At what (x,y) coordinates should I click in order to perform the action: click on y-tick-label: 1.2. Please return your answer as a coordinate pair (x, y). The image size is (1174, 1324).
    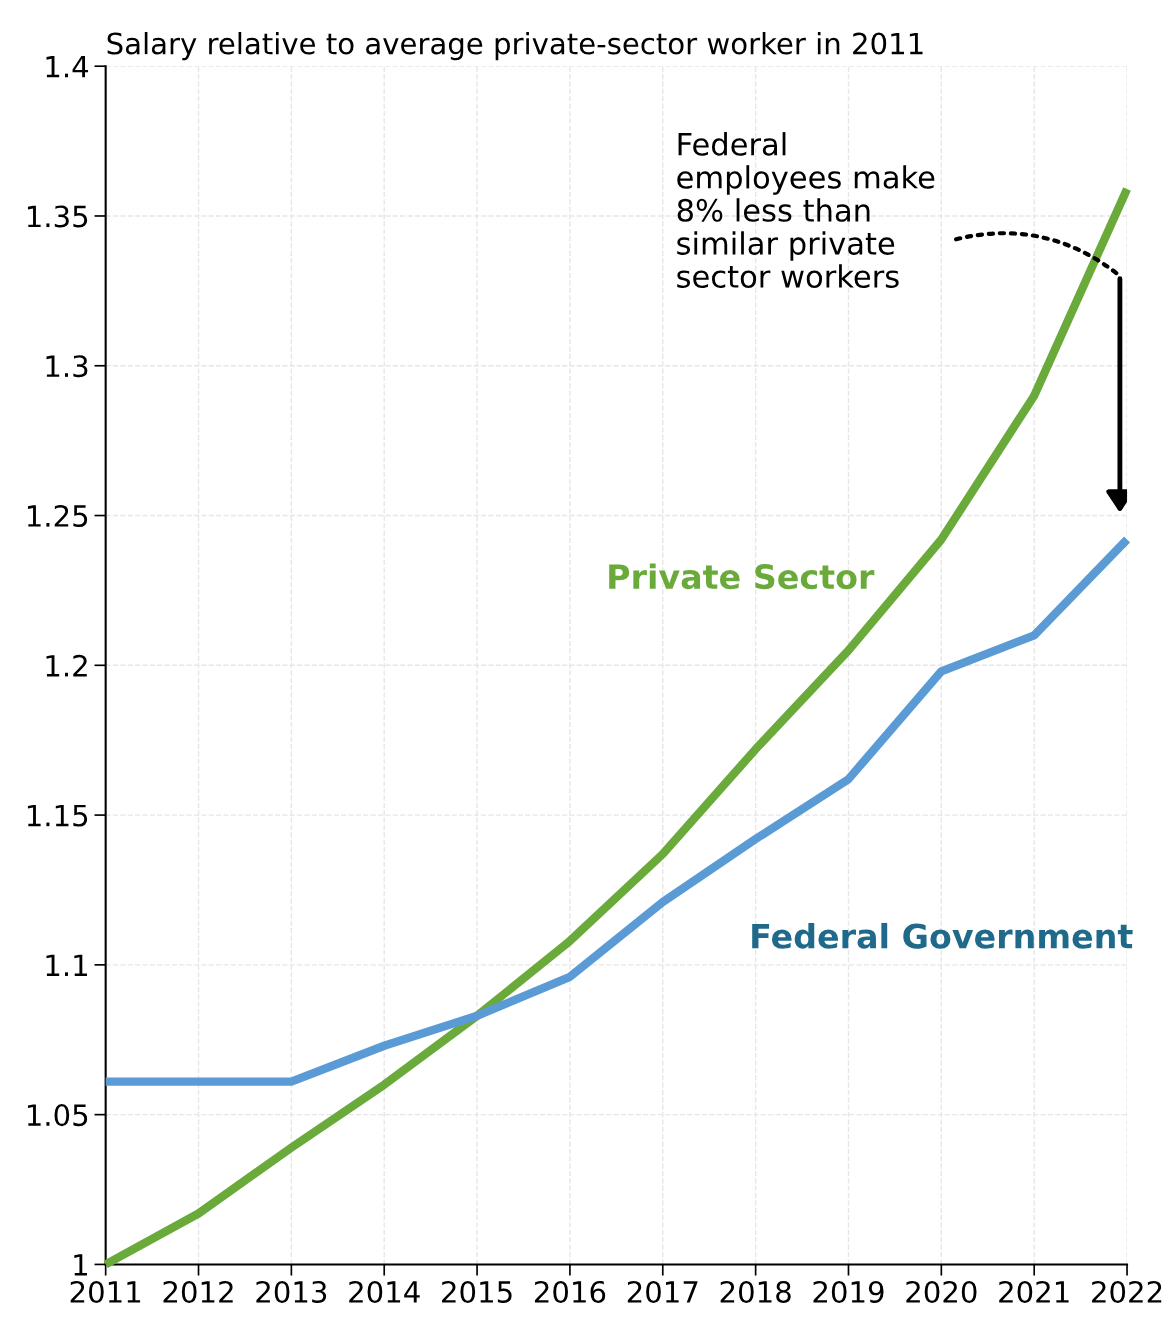
    Looking at the image, I should click on (66, 665).